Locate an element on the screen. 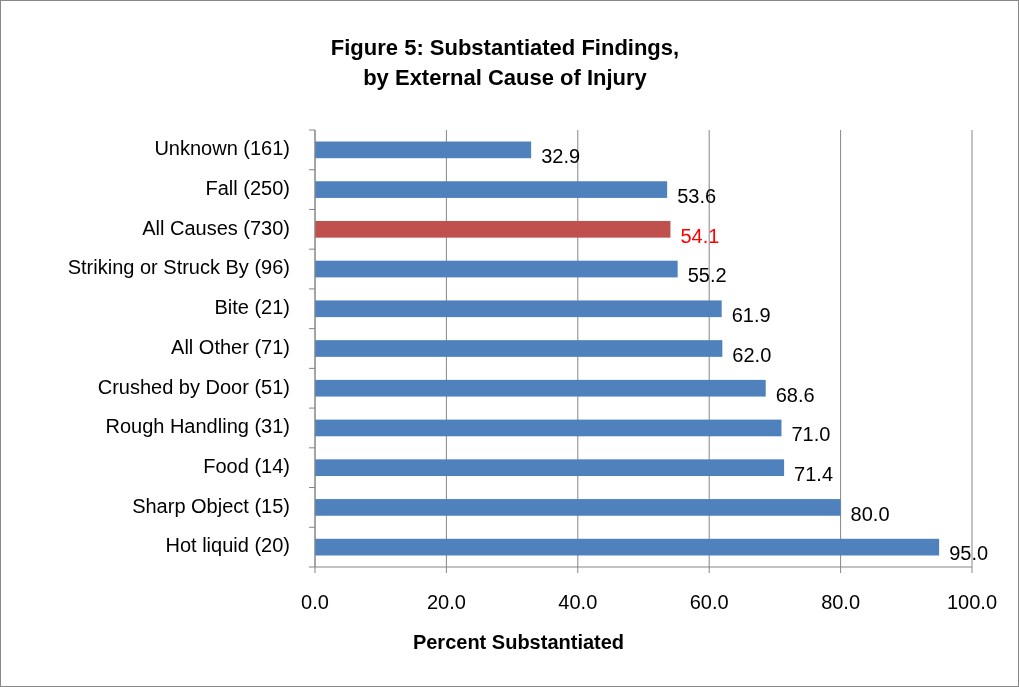 Image resolution: width=1019 pixels, height=687 pixels. x-tick-label: 20.0 is located at coordinates (446, 602).